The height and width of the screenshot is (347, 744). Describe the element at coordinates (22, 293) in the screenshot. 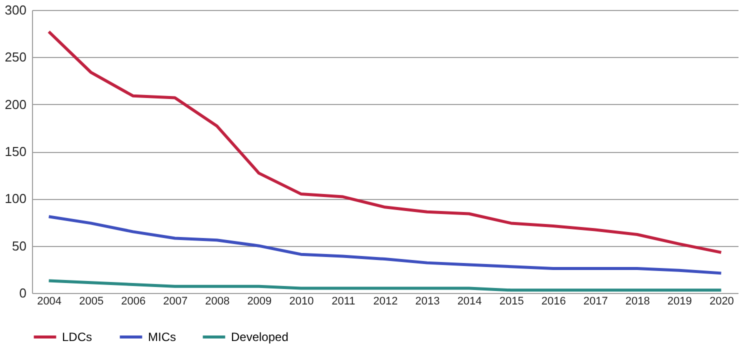

I see `y-tick-label: 0` at that location.